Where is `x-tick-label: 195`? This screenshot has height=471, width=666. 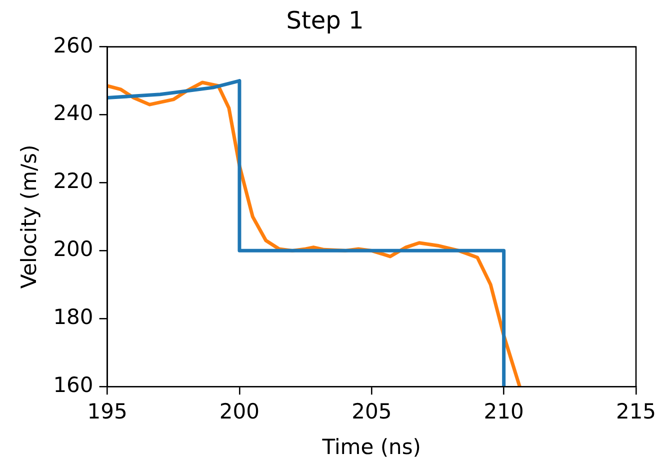 x-tick-label: 195 is located at coordinates (107, 412).